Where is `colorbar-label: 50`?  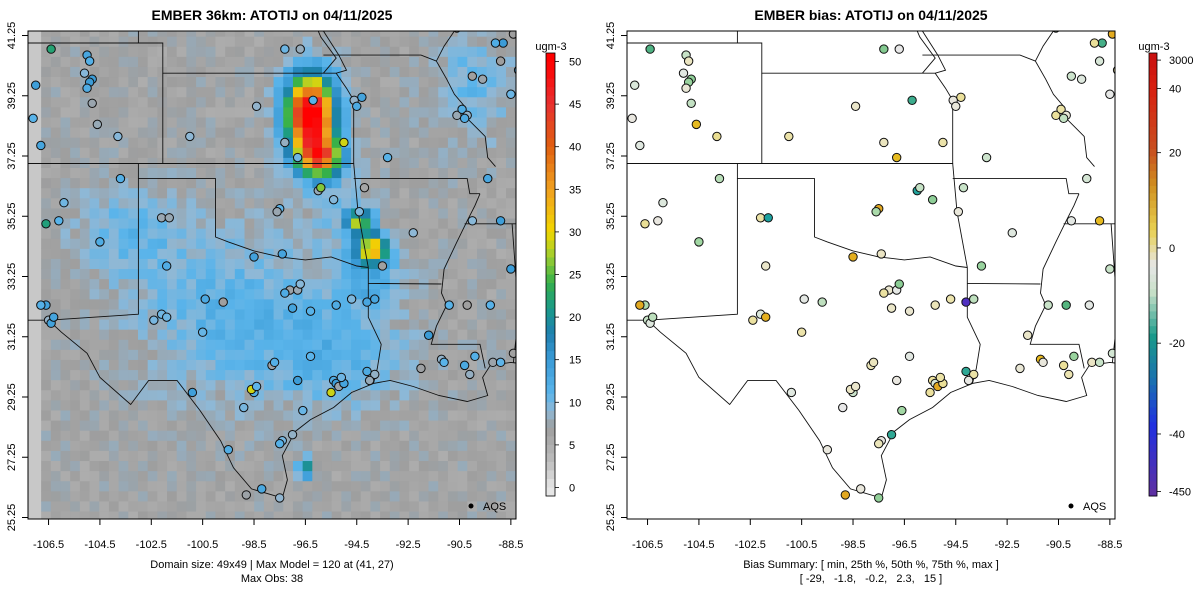
colorbar-label: 50 is located at coordinates (575, 63).